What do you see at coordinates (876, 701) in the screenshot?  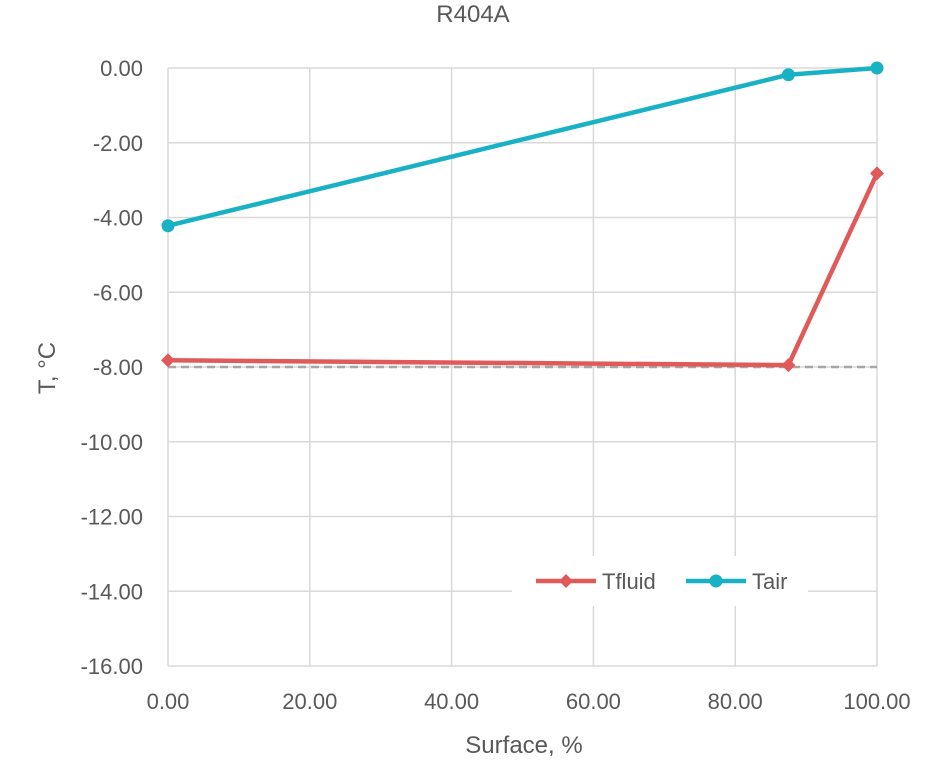 I see `x-tick-label: 100.00` at bounding box center [876, 701].